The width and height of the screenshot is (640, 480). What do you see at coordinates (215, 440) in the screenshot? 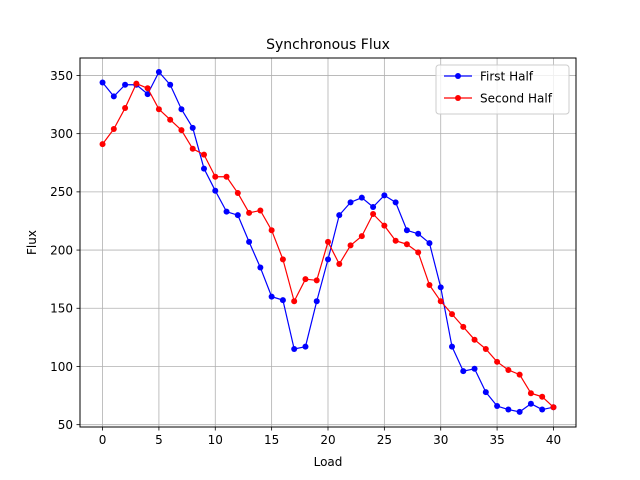
I see `x-tick-label: 10` at bounding box center [215, 440].